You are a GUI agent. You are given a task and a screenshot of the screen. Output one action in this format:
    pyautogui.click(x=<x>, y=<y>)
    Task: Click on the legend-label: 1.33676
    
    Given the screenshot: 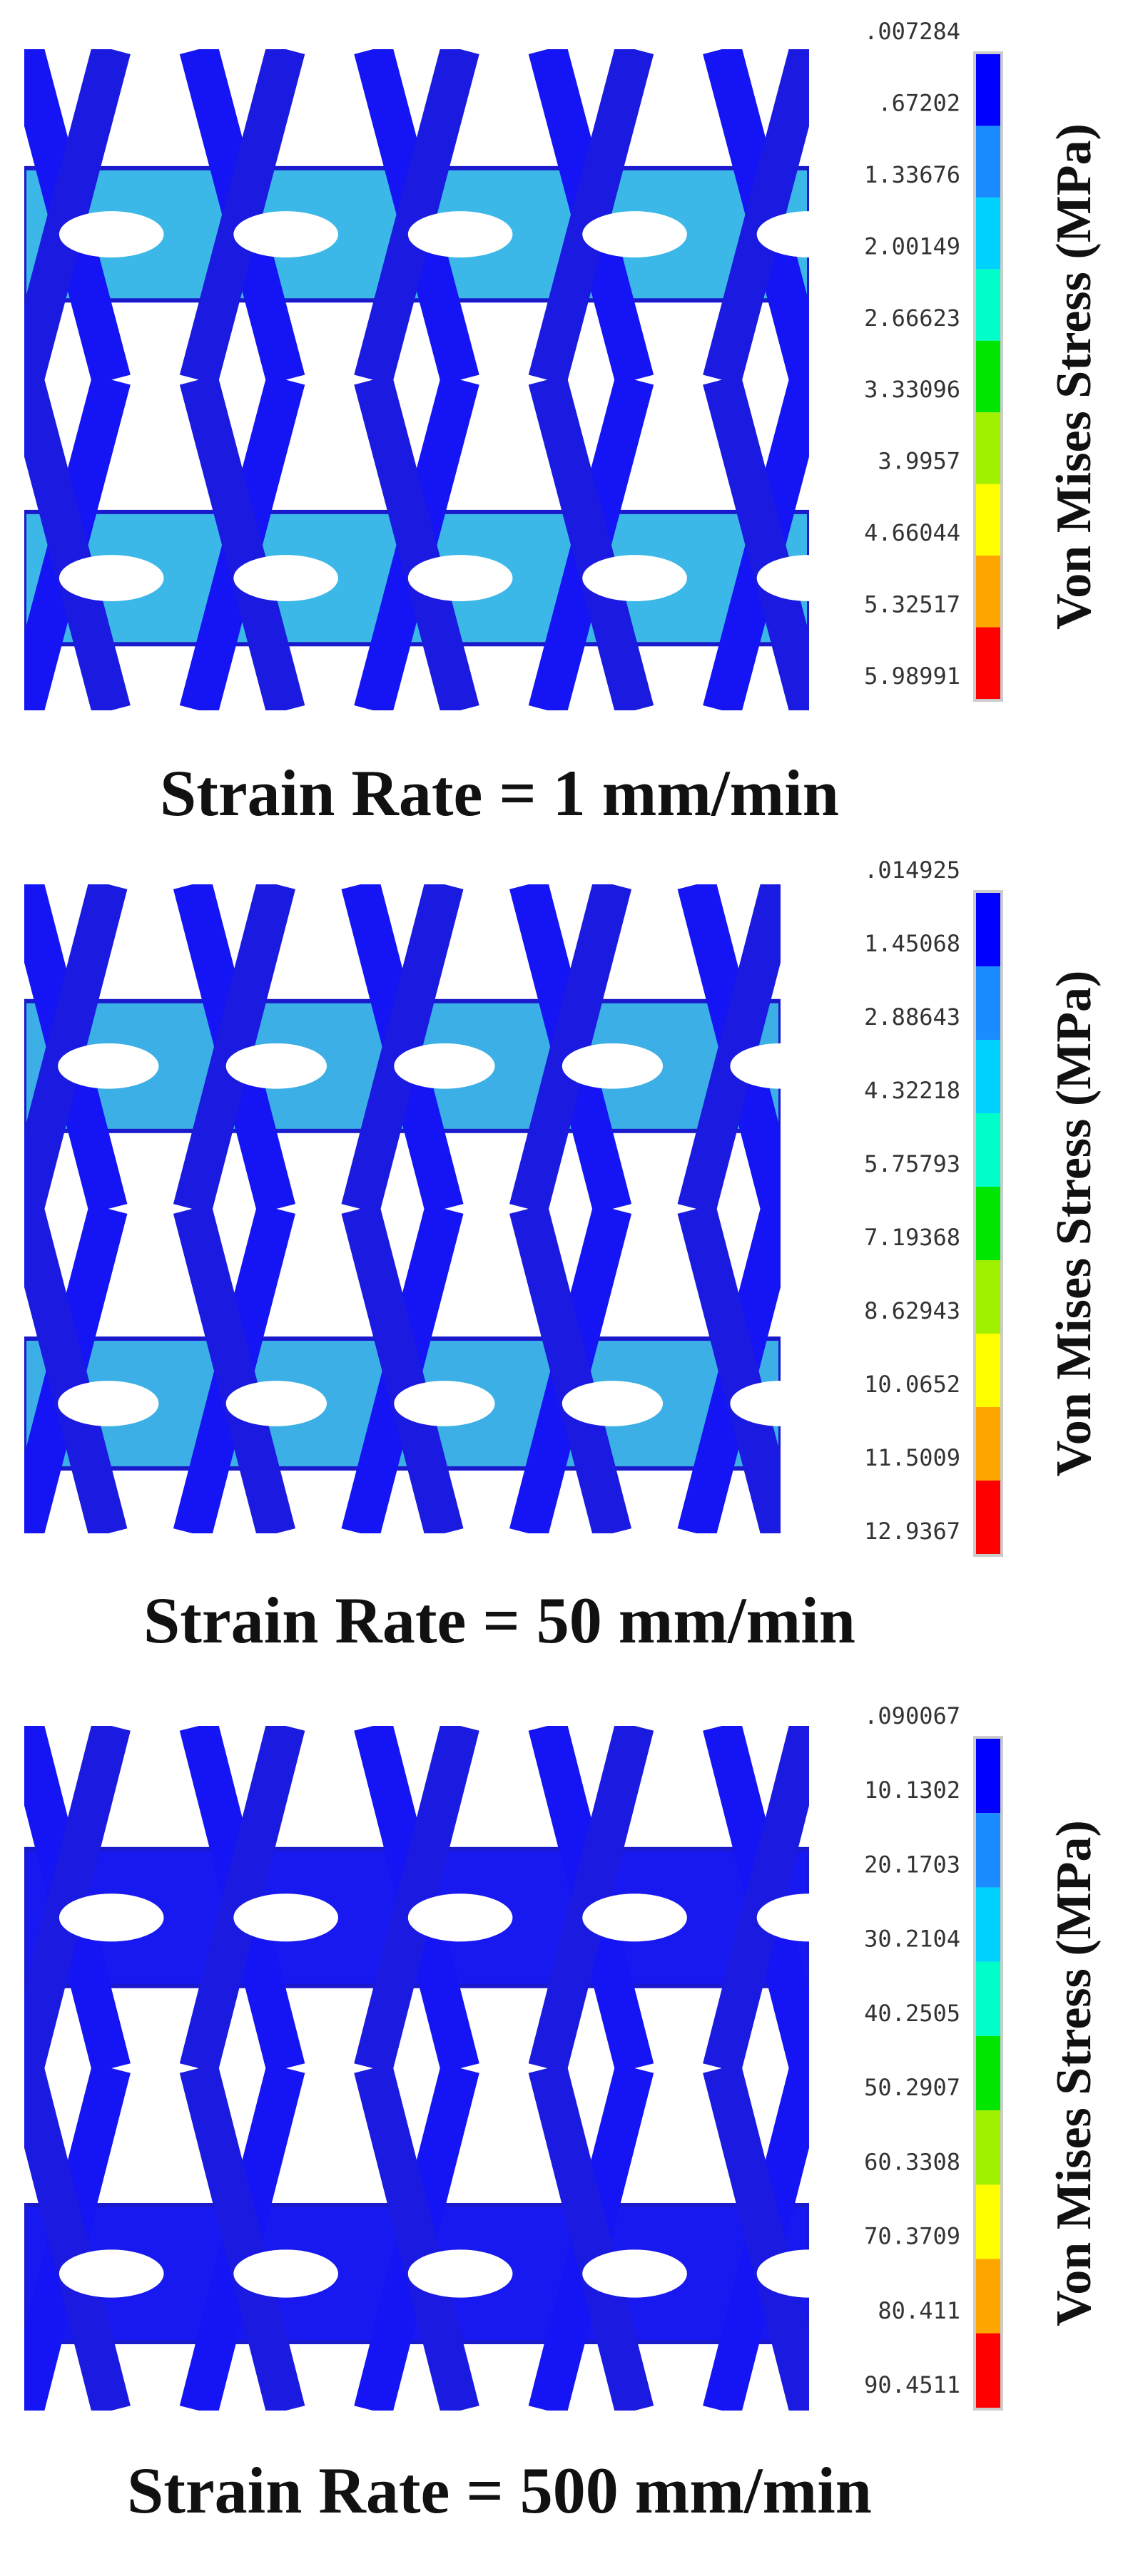 What is the action you would take?
    pyautogui.click(x=912, y=175)
    